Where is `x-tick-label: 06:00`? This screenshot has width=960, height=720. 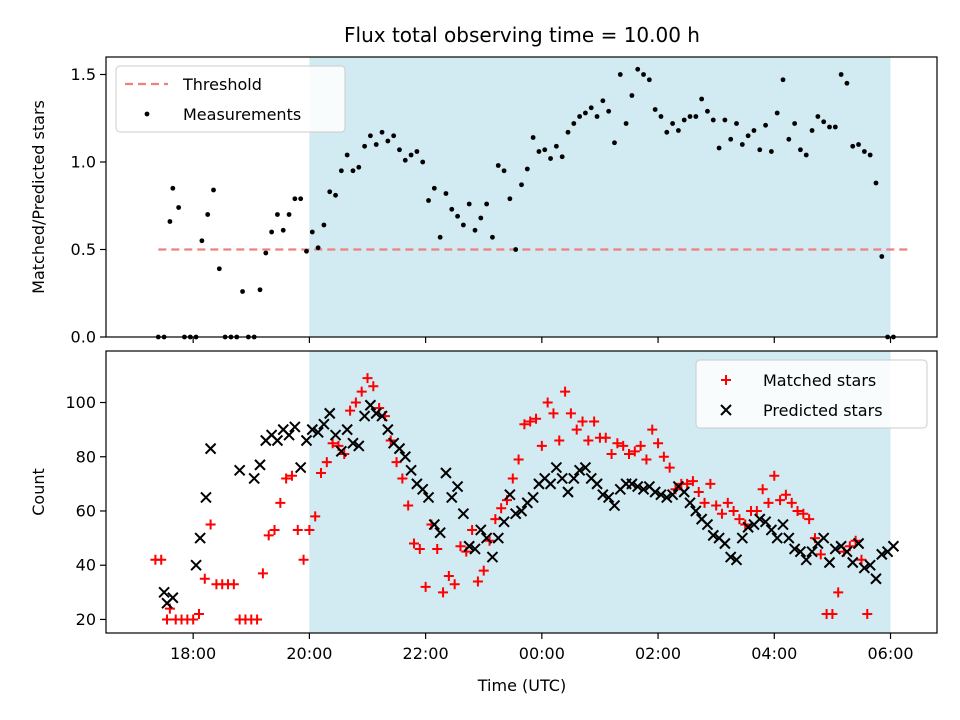
x-tick-label: 06:00 is located at coordinates (890, 653).